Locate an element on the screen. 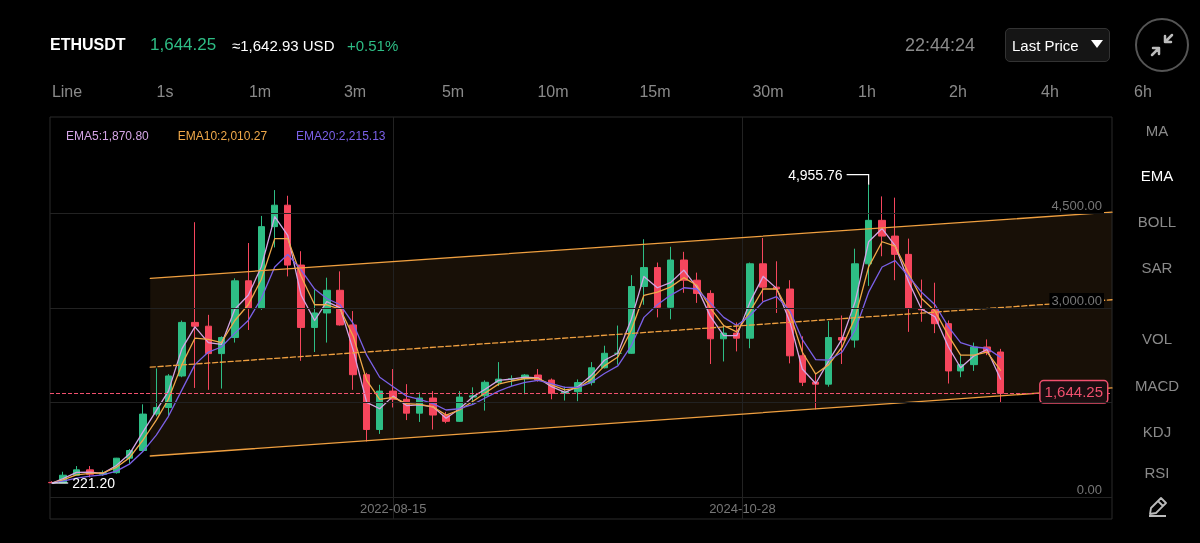 This screenshot has width=1200, height=543. text: 6h is located at coordinates (1143, 92).